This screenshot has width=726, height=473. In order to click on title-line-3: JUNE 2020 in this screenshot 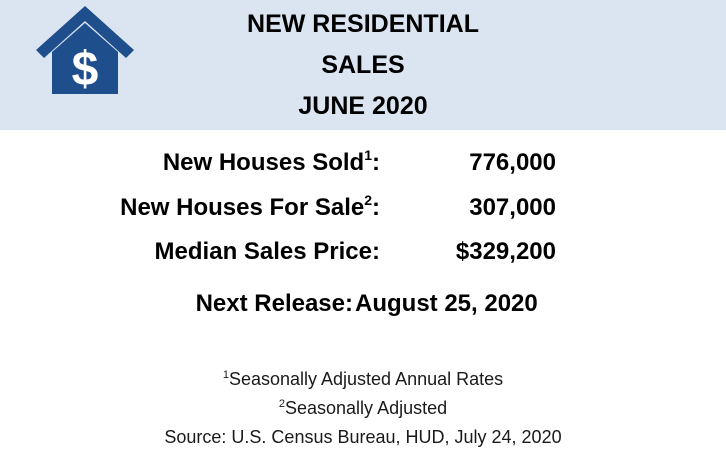, I will do `click(363, 106)`.